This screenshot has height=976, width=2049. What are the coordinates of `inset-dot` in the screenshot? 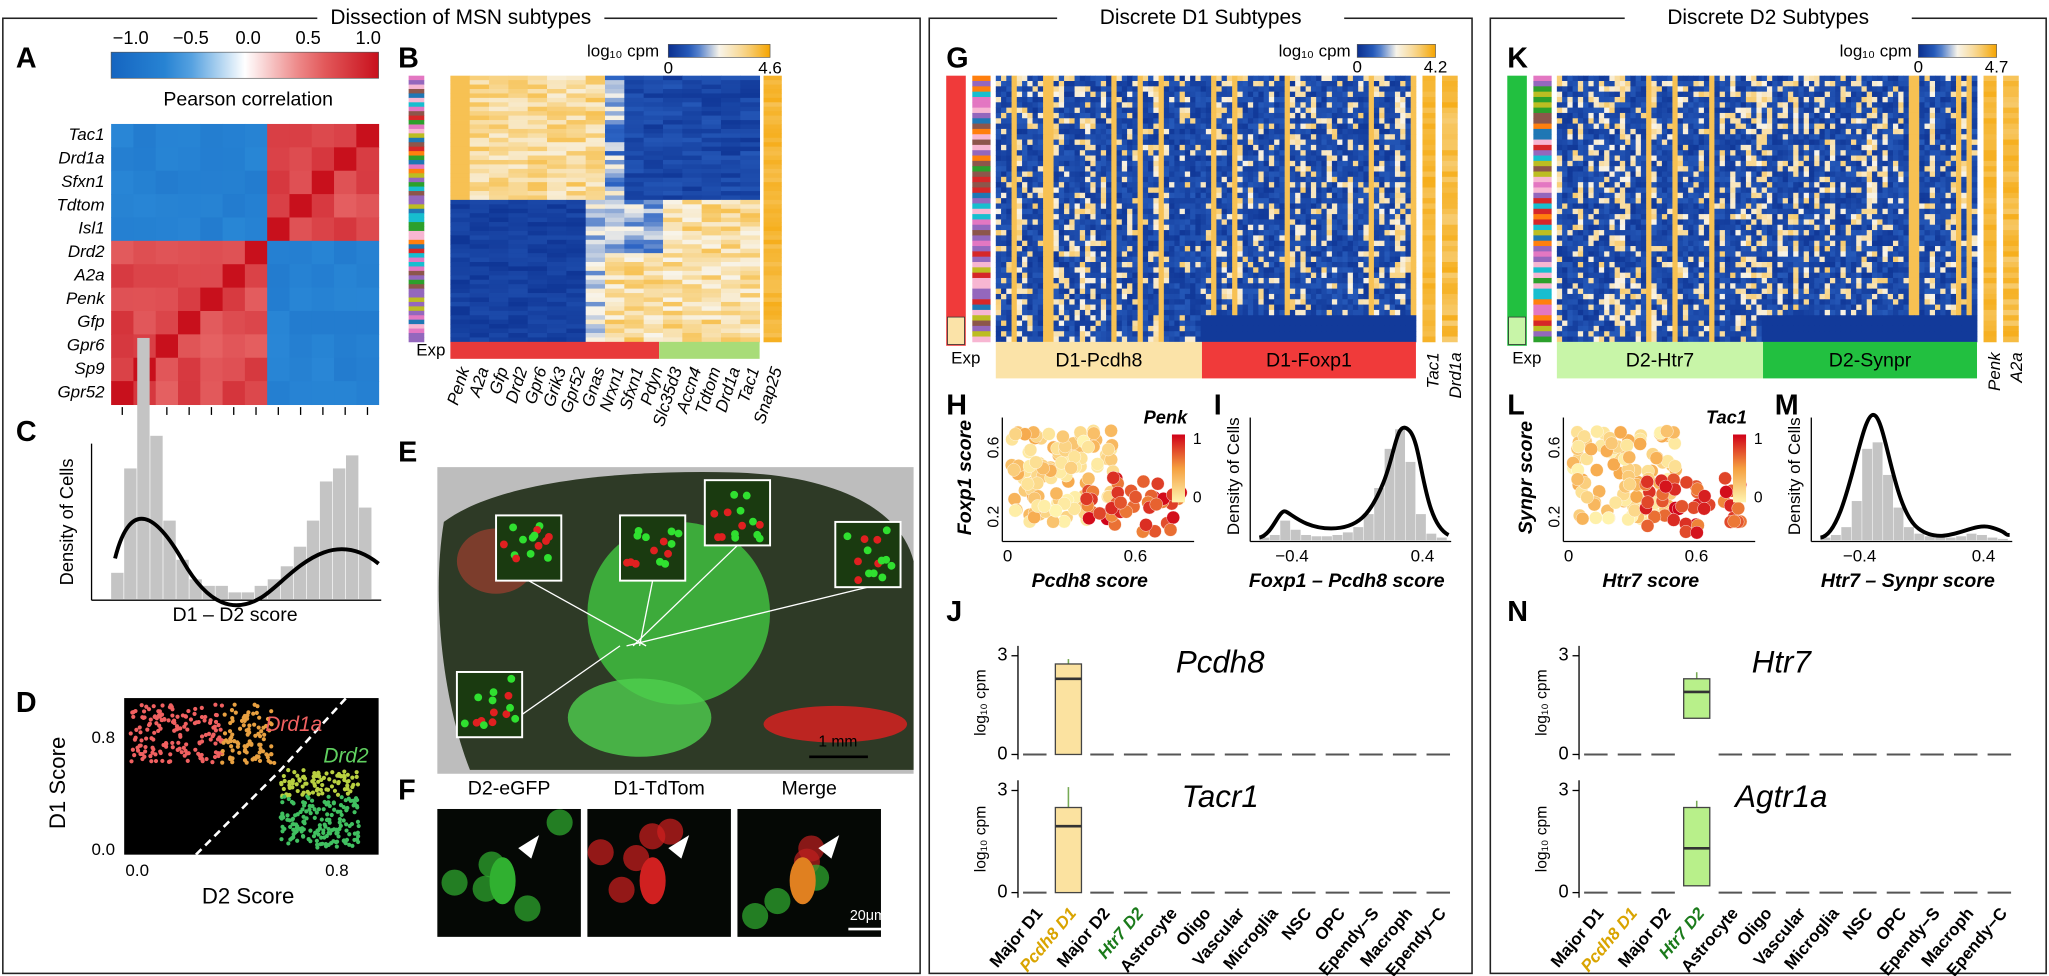 It's located at (663, 541).